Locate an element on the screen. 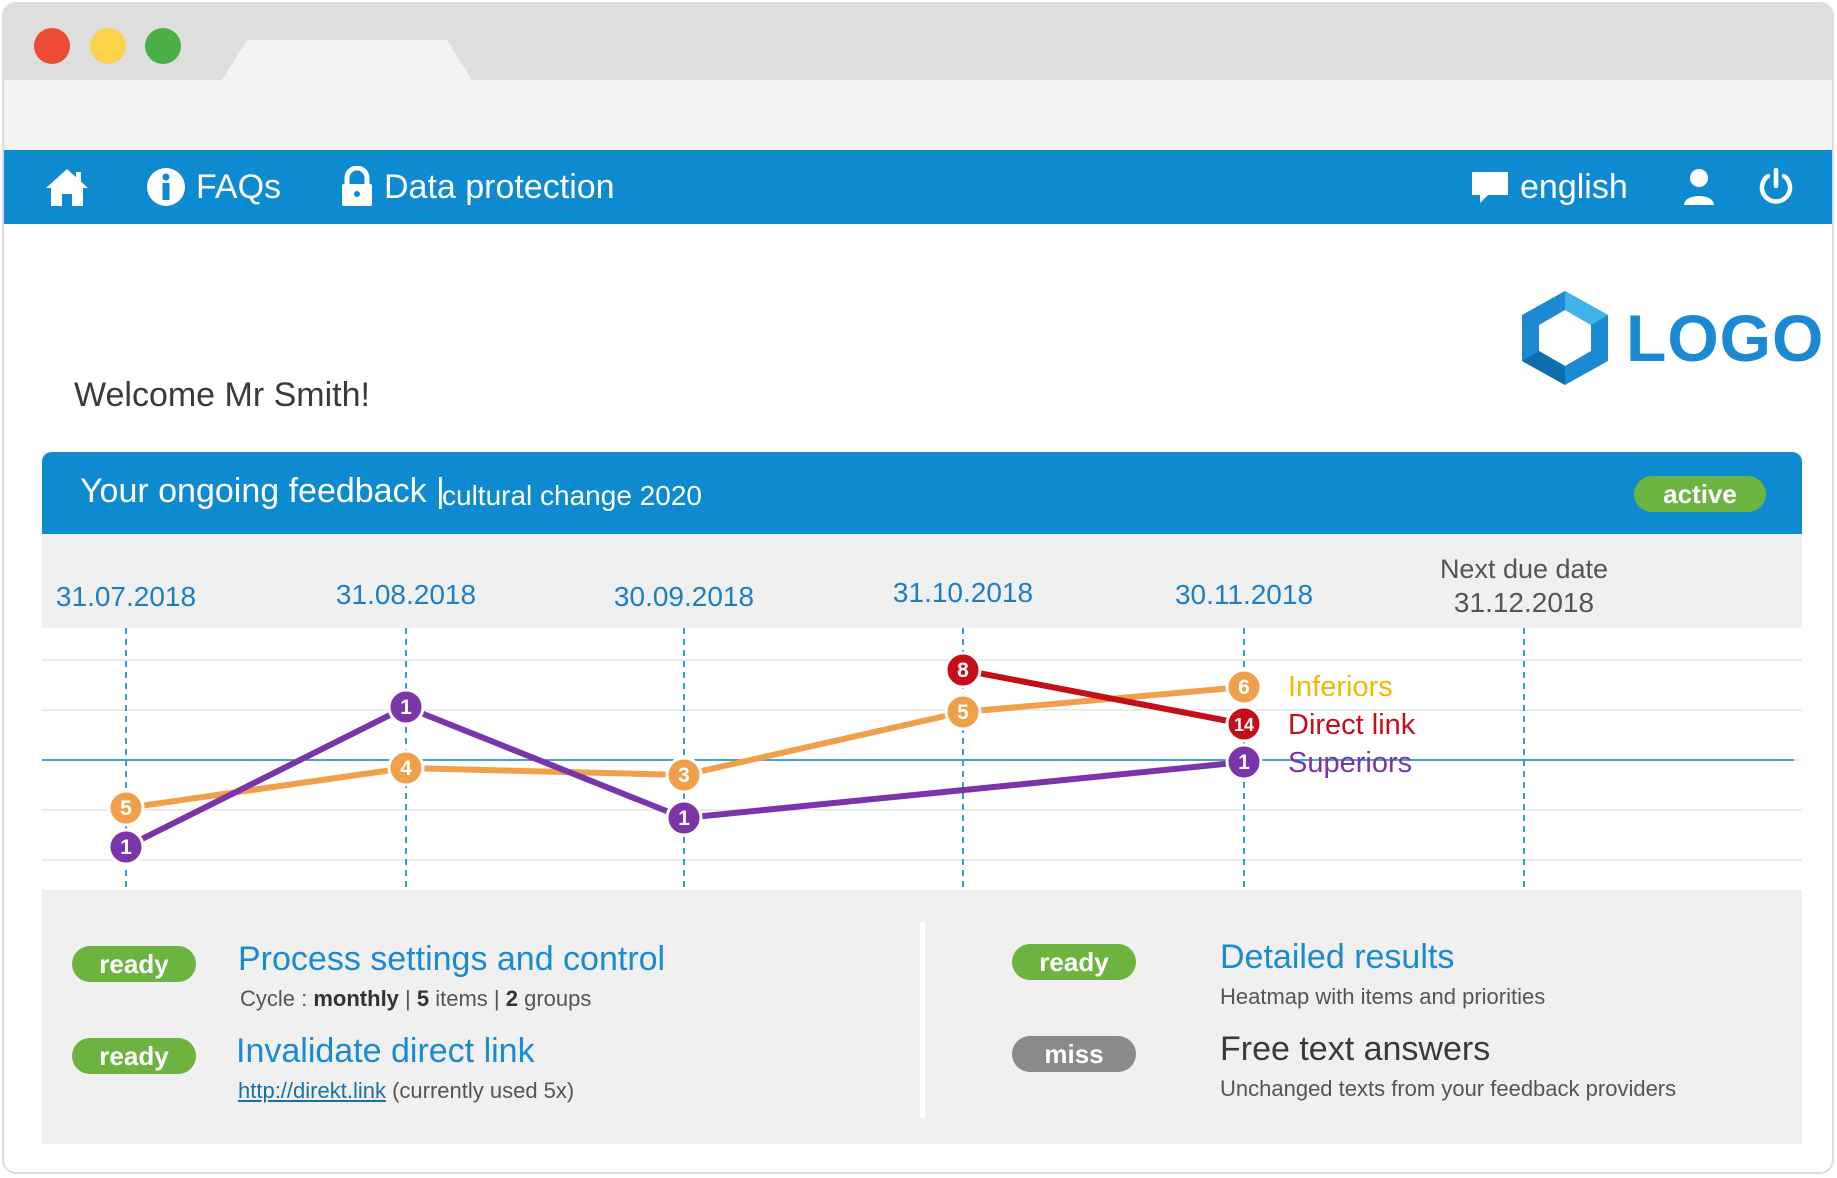  nav-home is located at coordinates (67, 187).